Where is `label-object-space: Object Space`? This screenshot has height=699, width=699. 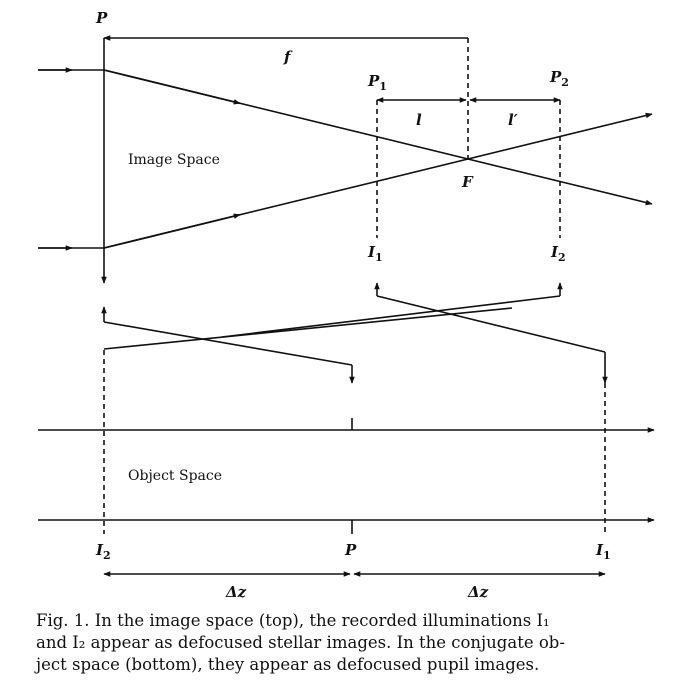
label-object-space: Object Space is located at coordinates (175, 476).